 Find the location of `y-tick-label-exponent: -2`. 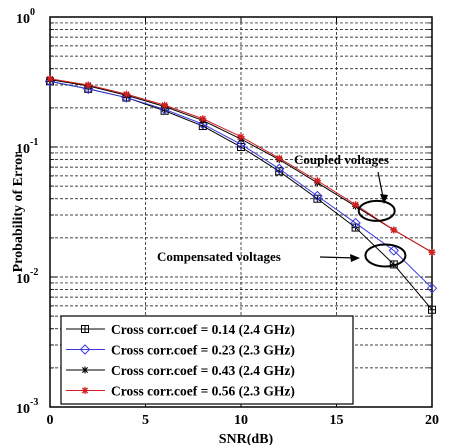

y-tick-label-exponent: -2 is located at coordinates (34, 272).